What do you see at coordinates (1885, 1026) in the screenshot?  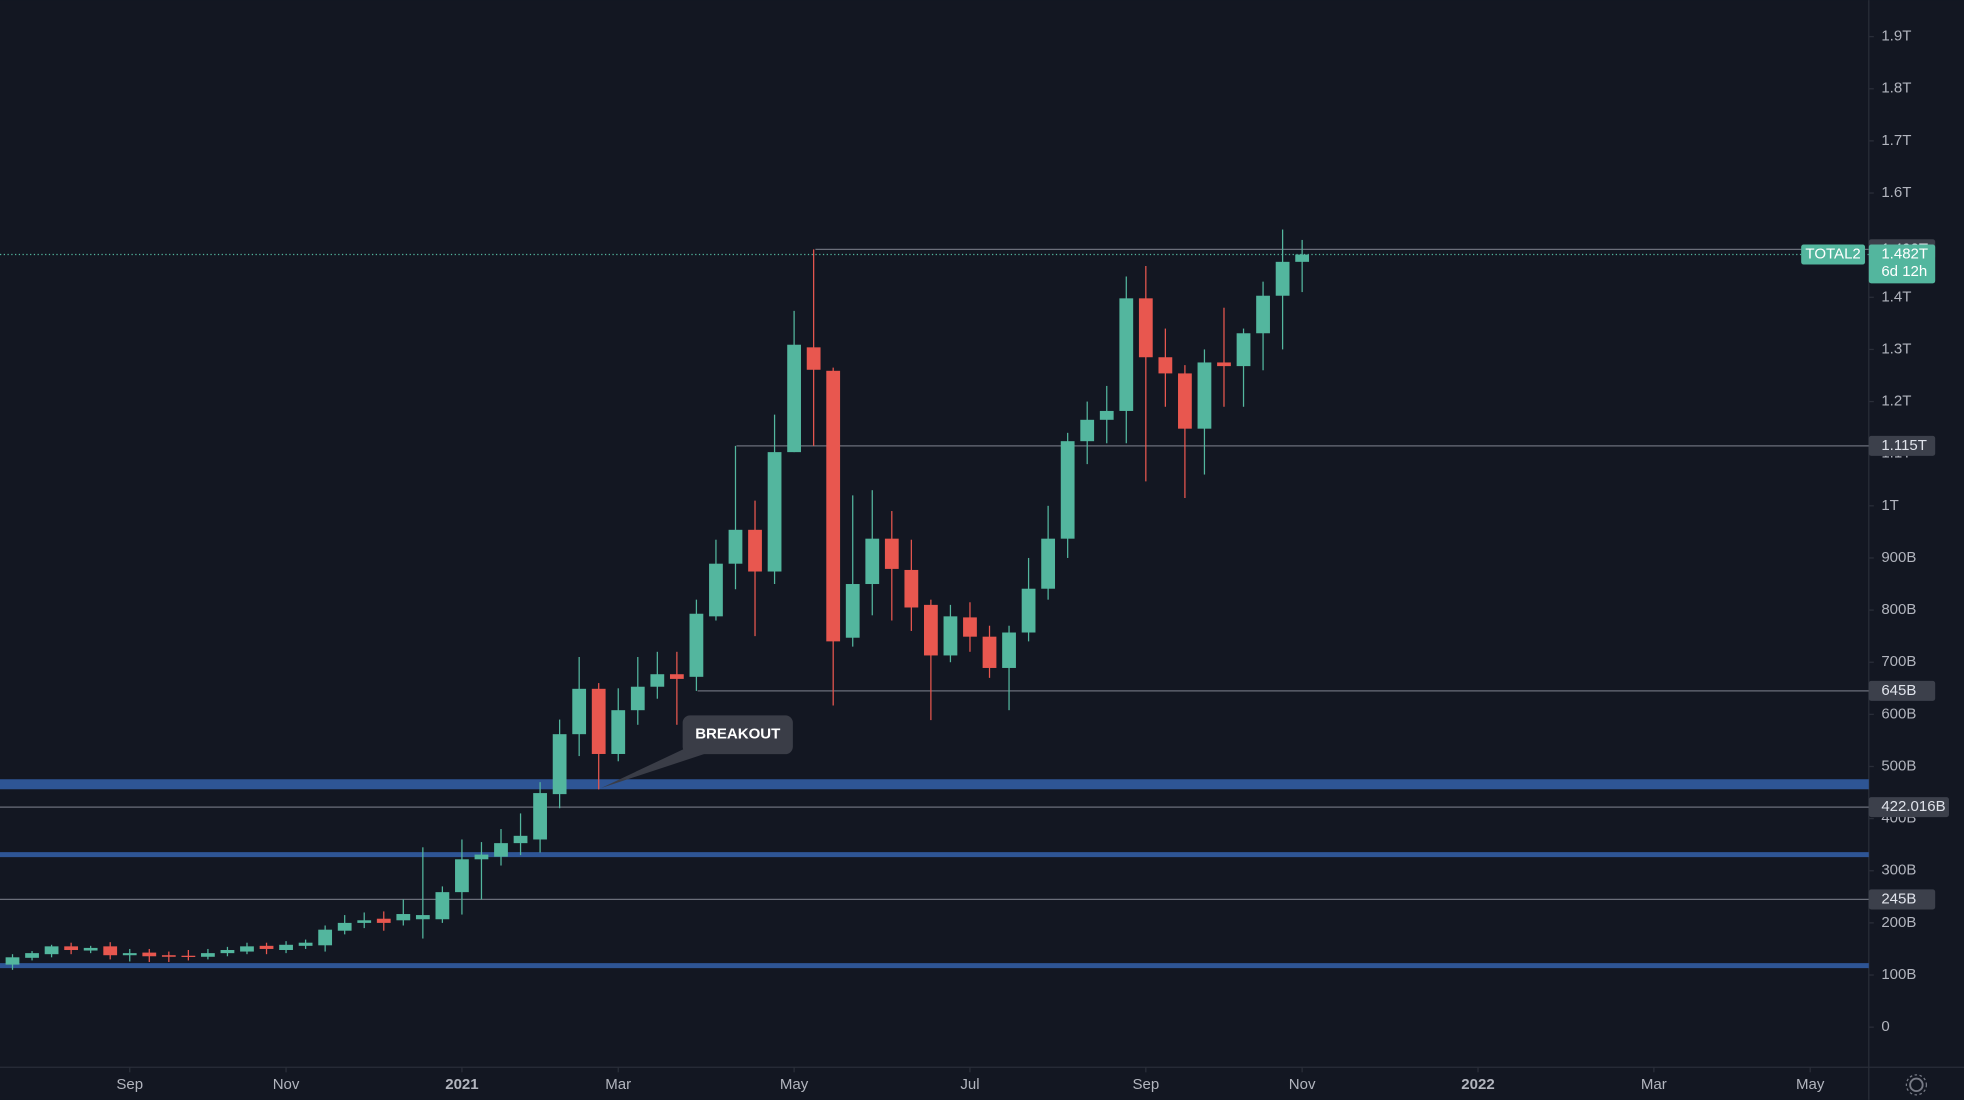 I see `y-tick-label: 0` at bounding box center [1885, 1026].